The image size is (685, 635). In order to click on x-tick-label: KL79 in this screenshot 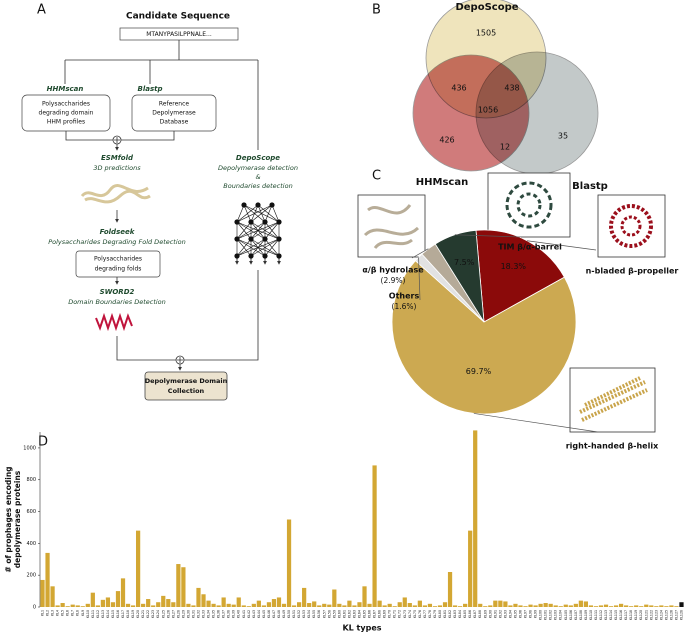, I will do `click(435, 614)`.